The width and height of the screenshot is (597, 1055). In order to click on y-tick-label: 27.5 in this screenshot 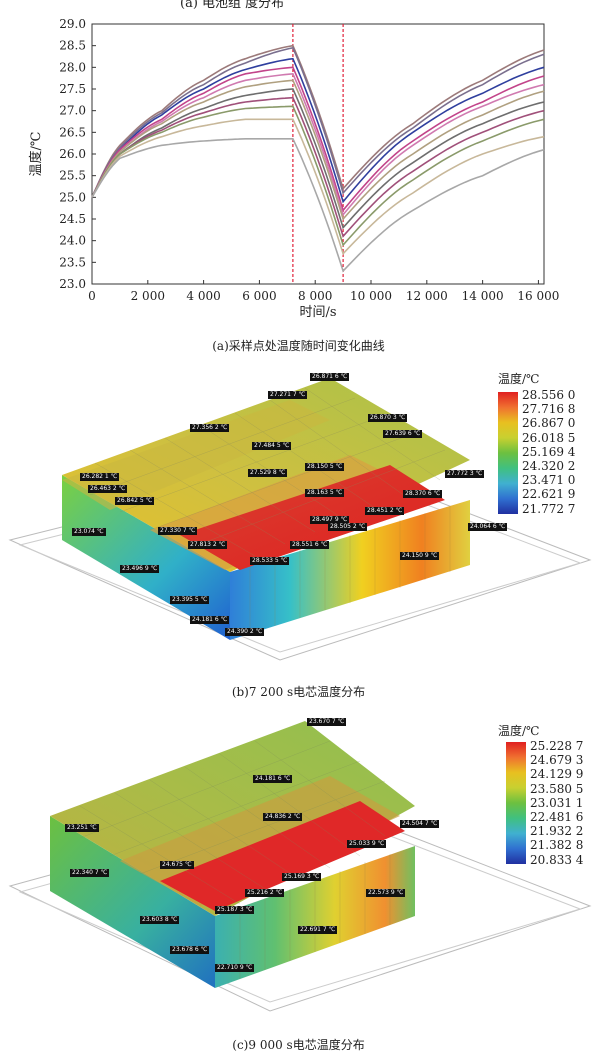, I will do `click(72, 89)`.